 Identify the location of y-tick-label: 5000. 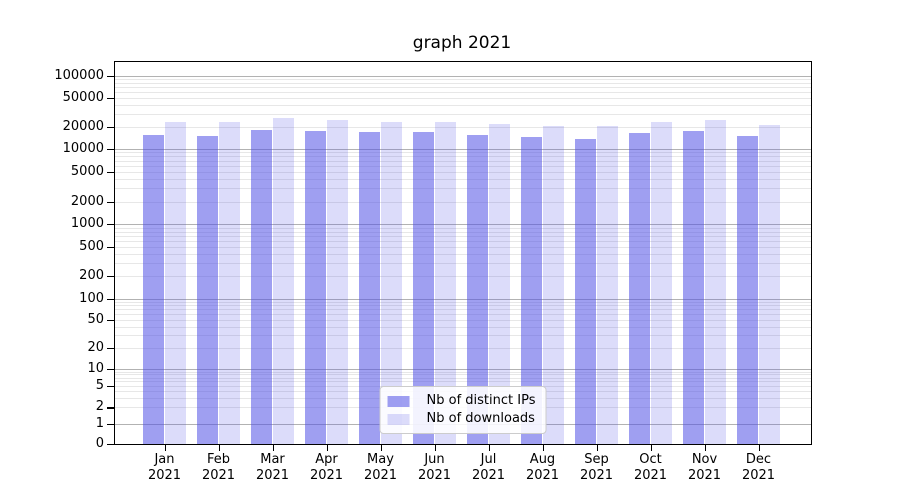
(87, 171).